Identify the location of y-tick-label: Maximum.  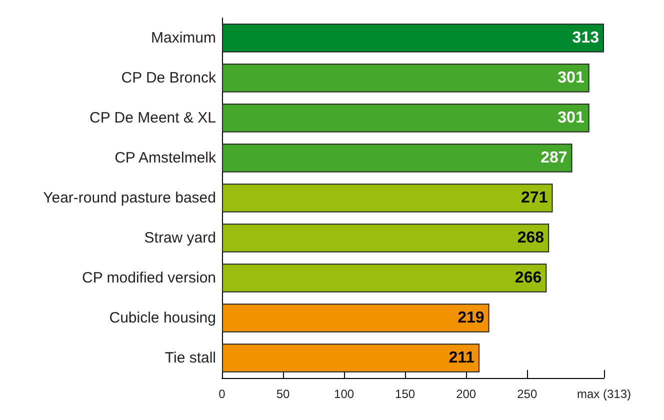
(183, 38).